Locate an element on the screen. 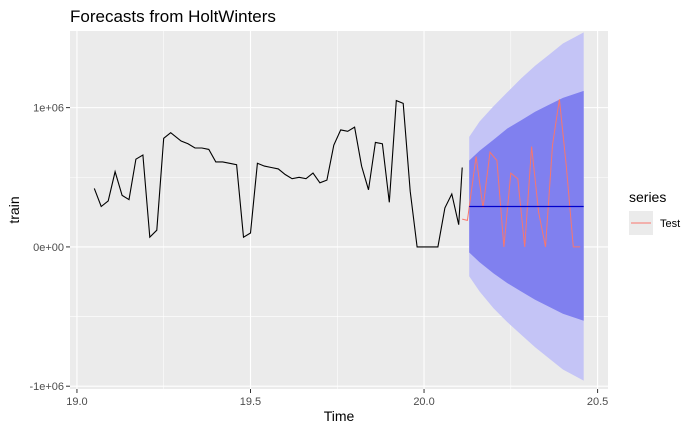  chart-title: Forecasts from HoltWinters is located at coordinates (173, 16).